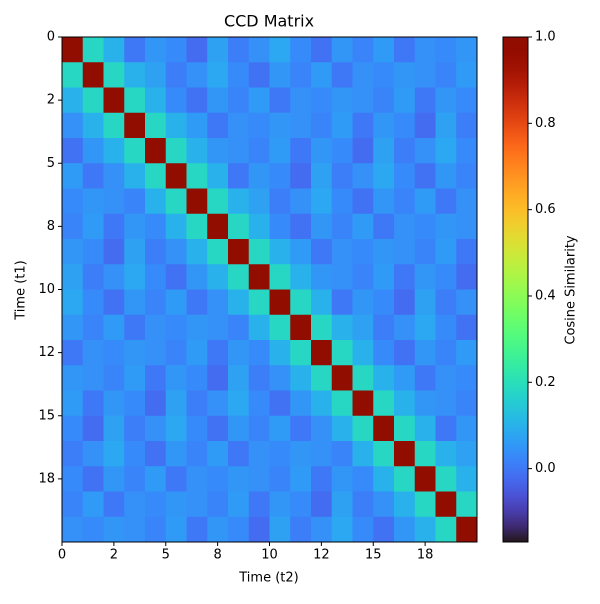 This screenshot has width=600, height=604. I want to click on colorbar-tick-label: 0.8, so click(545, 123).